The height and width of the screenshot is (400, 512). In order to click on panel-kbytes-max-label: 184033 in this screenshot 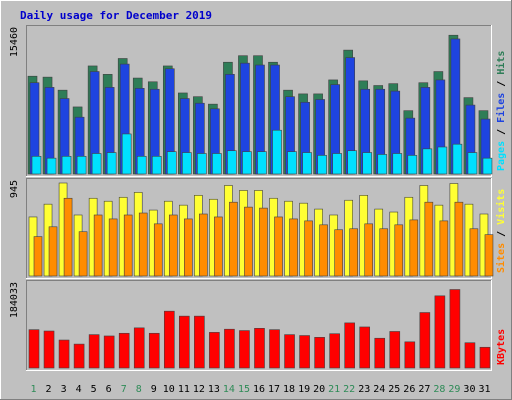, I will do `click(14, 300)`.